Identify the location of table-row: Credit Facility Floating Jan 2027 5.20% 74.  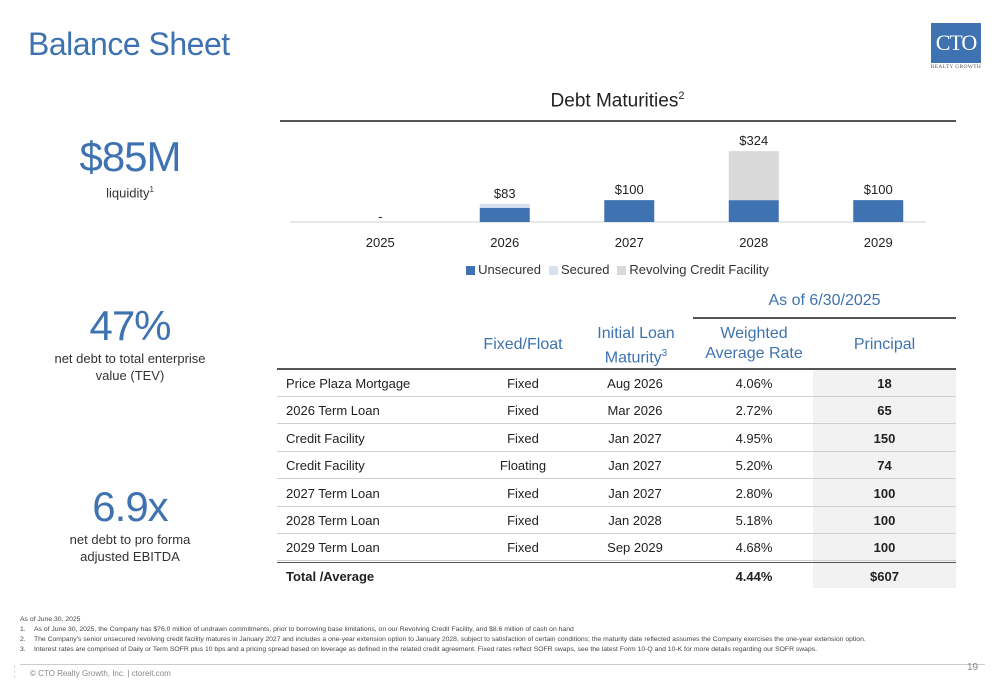
(616, 466).